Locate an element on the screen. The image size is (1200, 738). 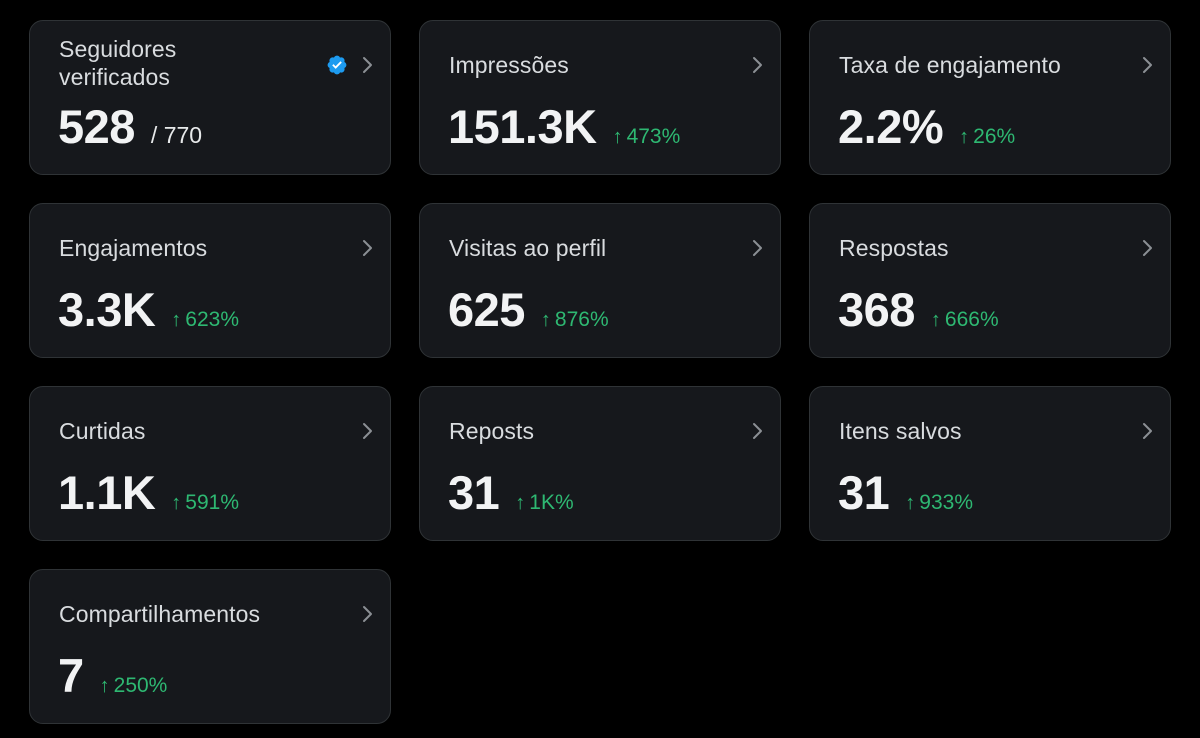
metric-card-taxa-de-engajamento: Taxa de engajamento 2.2% ↑ 26% is located at coordinates (990, 97).